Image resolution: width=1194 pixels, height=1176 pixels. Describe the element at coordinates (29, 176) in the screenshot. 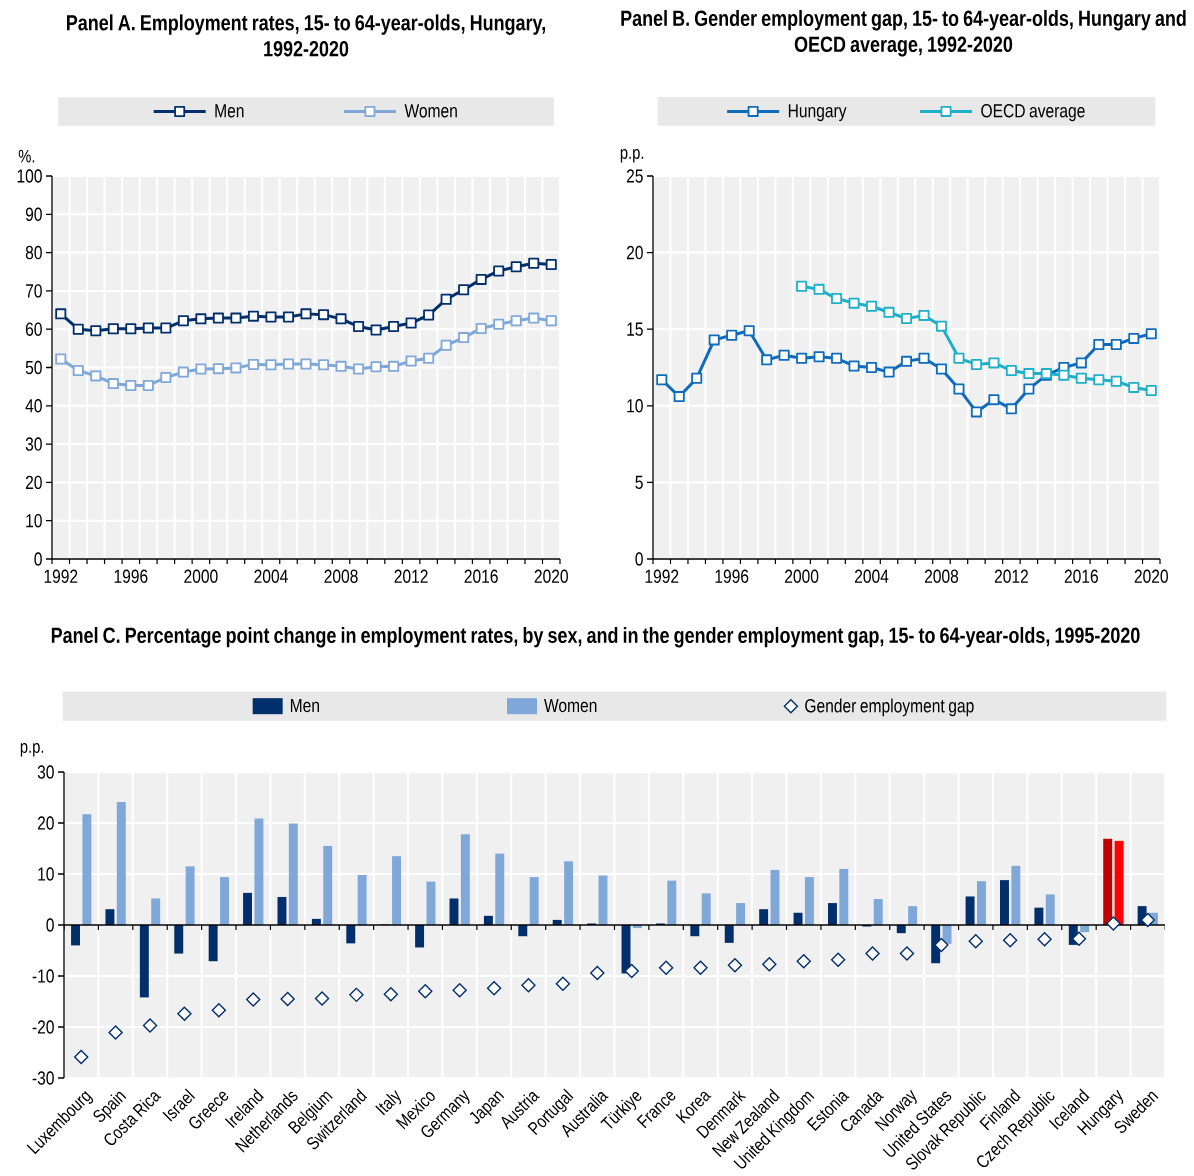

I see `y-tick-label: 100` at that location.